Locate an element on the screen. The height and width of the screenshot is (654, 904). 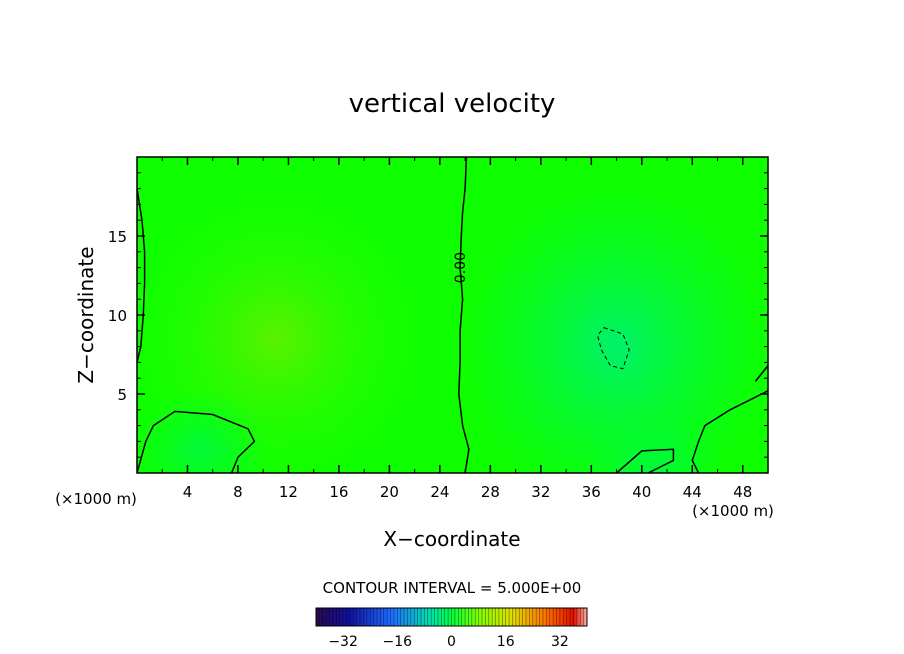
x-tick-label: 8 is located at coordinates (238, 492).